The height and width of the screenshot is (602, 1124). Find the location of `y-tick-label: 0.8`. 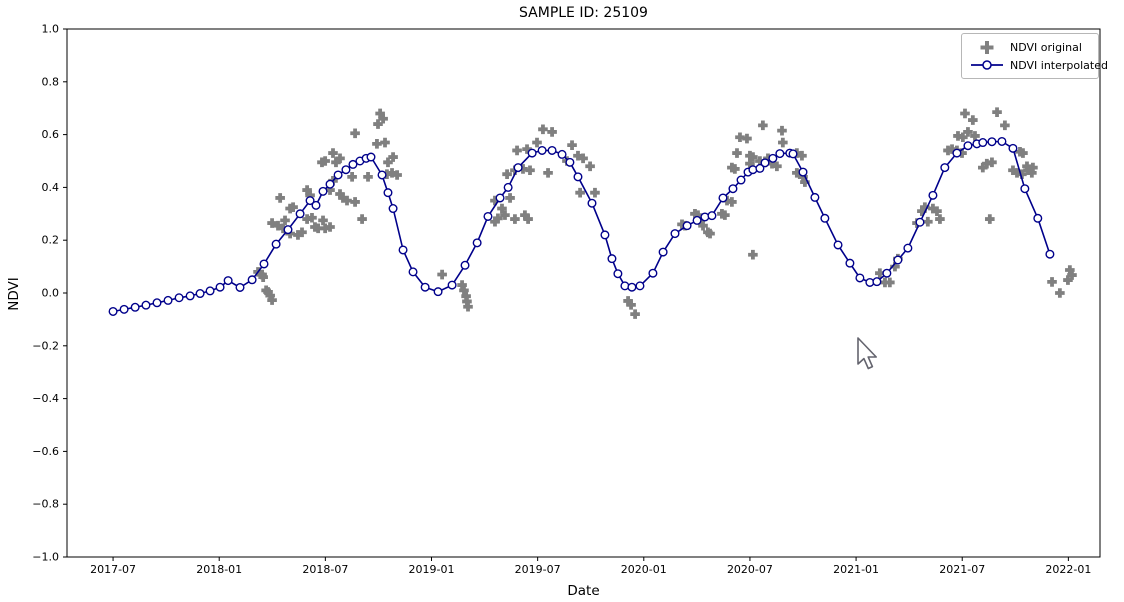

y-tick-label: 0.8 is located at coordinates (51, 81).